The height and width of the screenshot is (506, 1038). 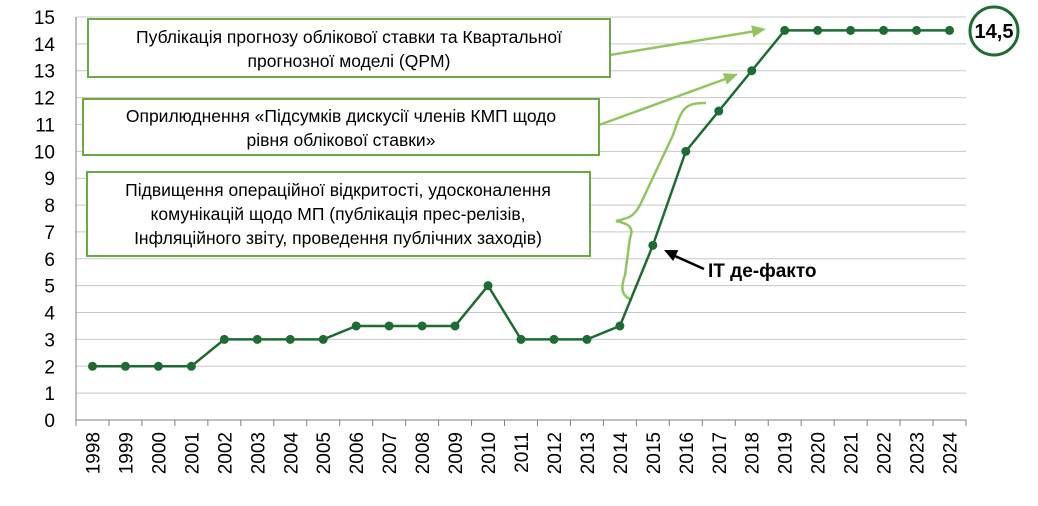 What do you see at coordinates (49, 421) in the screenshot?
I see `y-tick-label: 0` at bounding box center [49, 421].